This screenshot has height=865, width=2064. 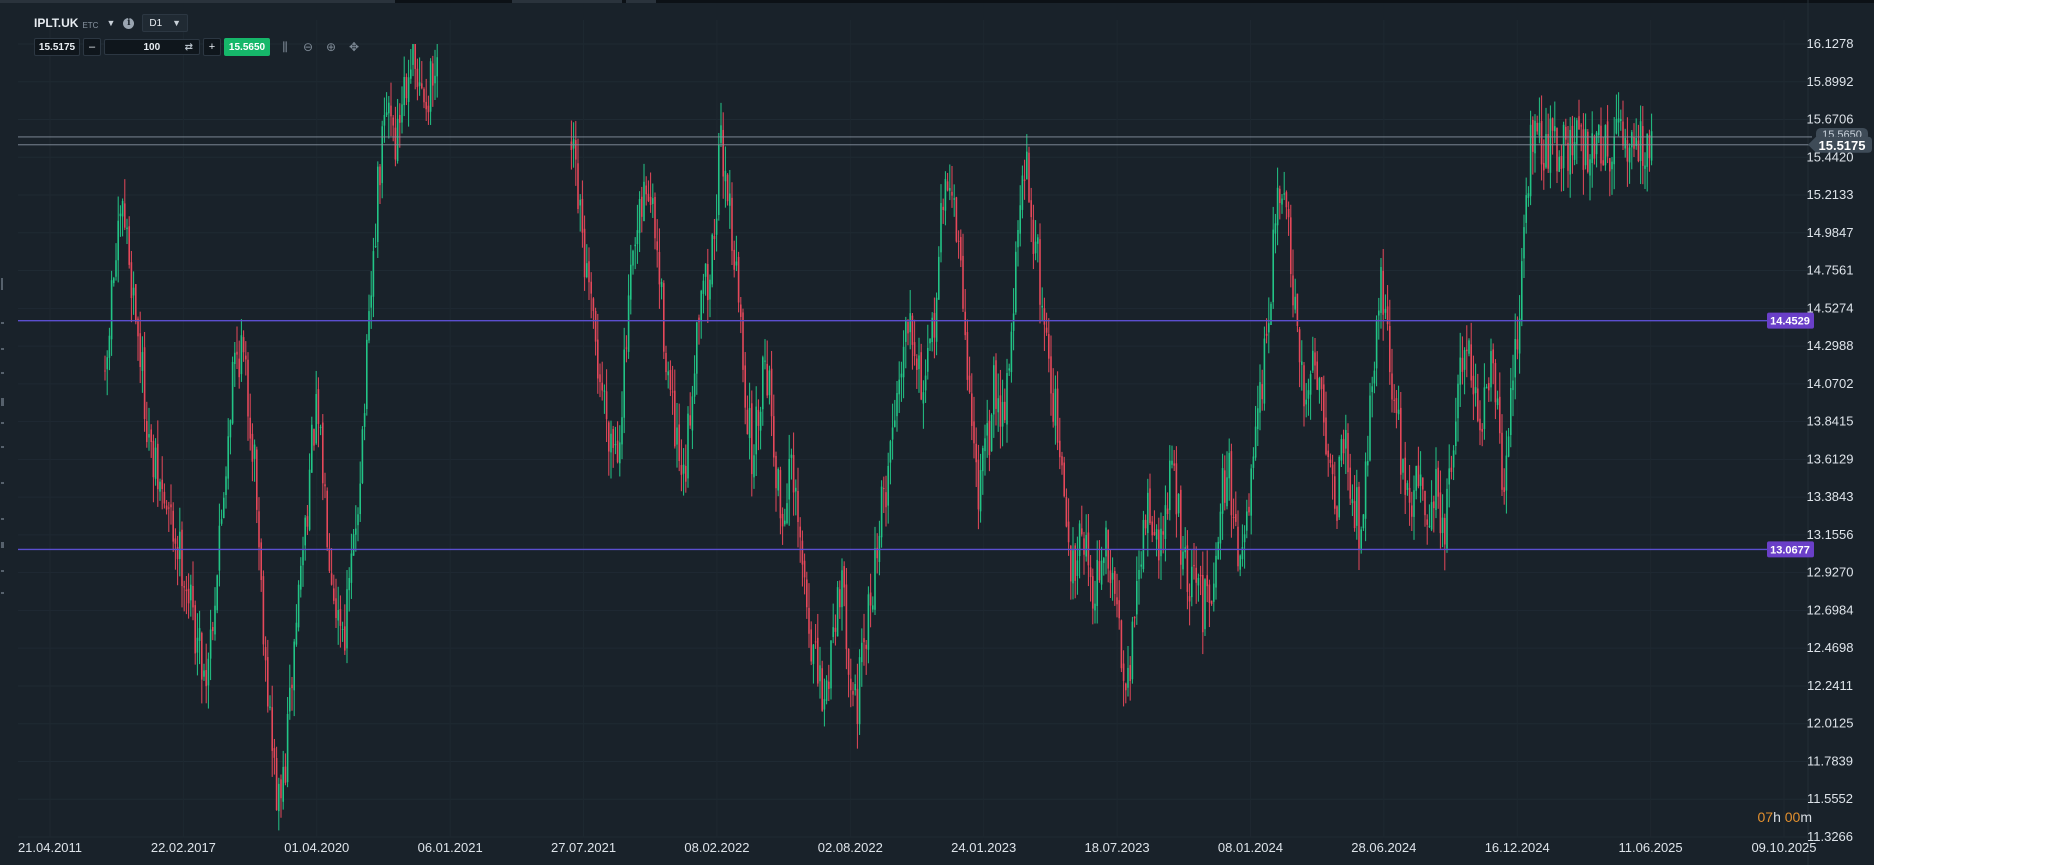 I want to click on minus-icon: –, so click(x=92, y=47).